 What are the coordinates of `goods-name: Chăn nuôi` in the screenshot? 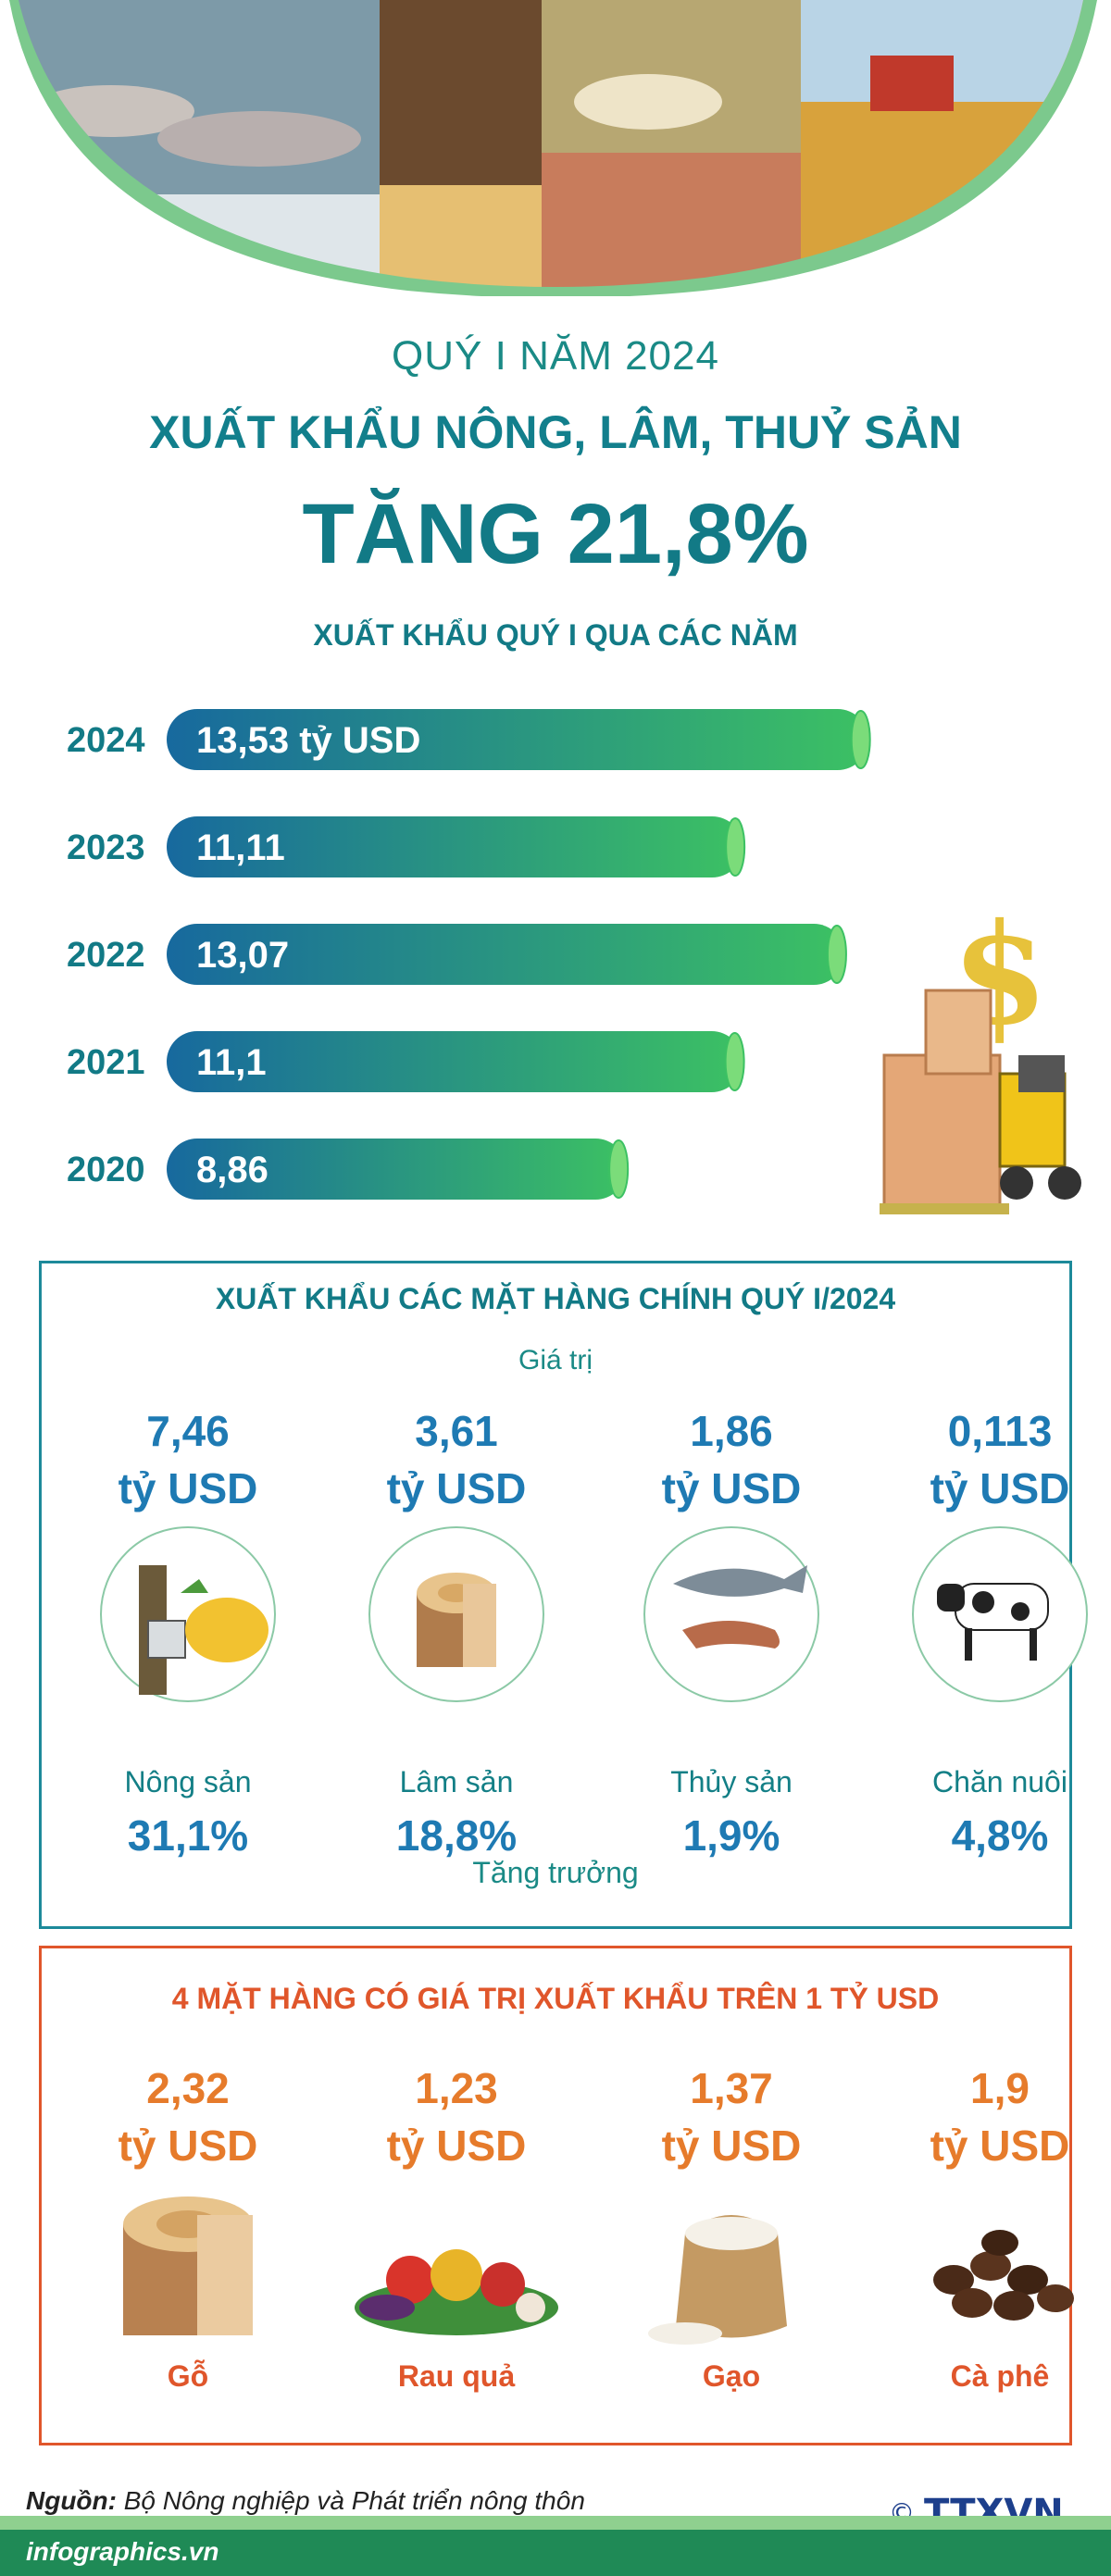 It's located at (999, 1781).